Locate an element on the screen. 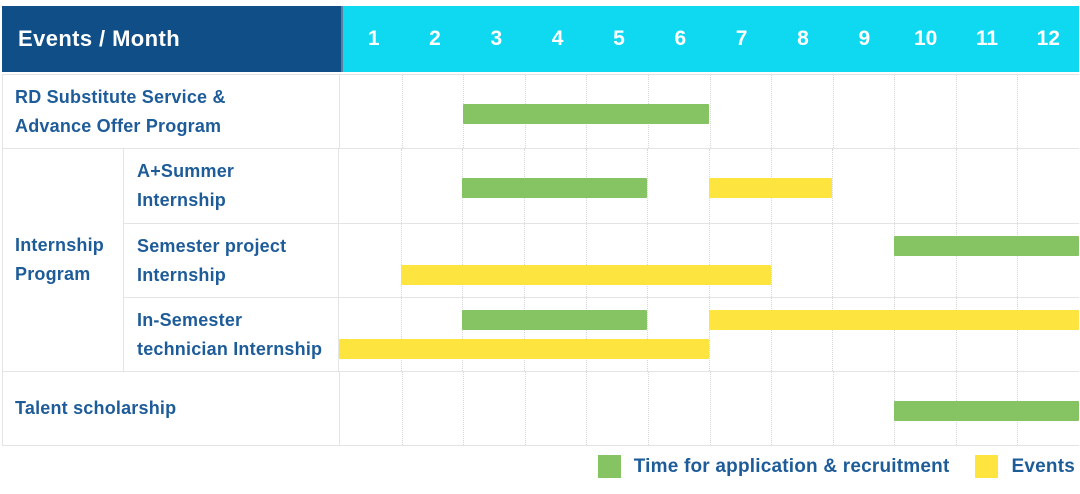 The width and height of the screenshot is (1080, 494). row-label-semester-project: Semester project Internship is located at coordinates (231, 260).